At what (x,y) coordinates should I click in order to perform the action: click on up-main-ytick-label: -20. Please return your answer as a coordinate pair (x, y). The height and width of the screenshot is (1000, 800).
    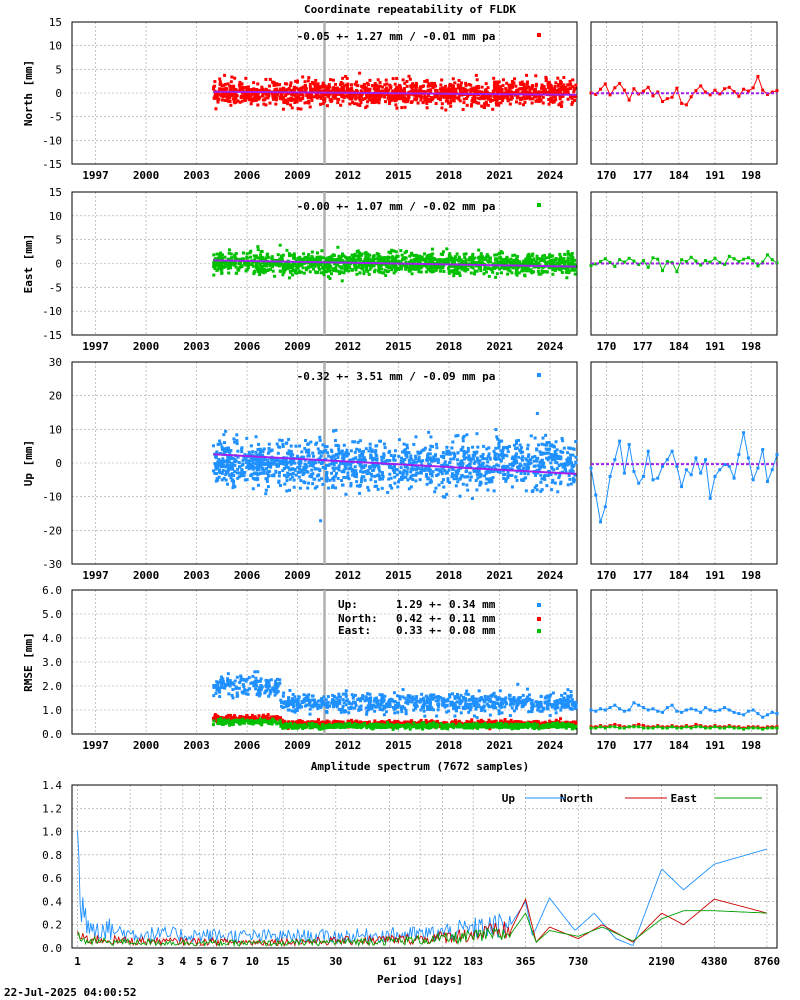
    Looking at the image, I should click on (52, 530).